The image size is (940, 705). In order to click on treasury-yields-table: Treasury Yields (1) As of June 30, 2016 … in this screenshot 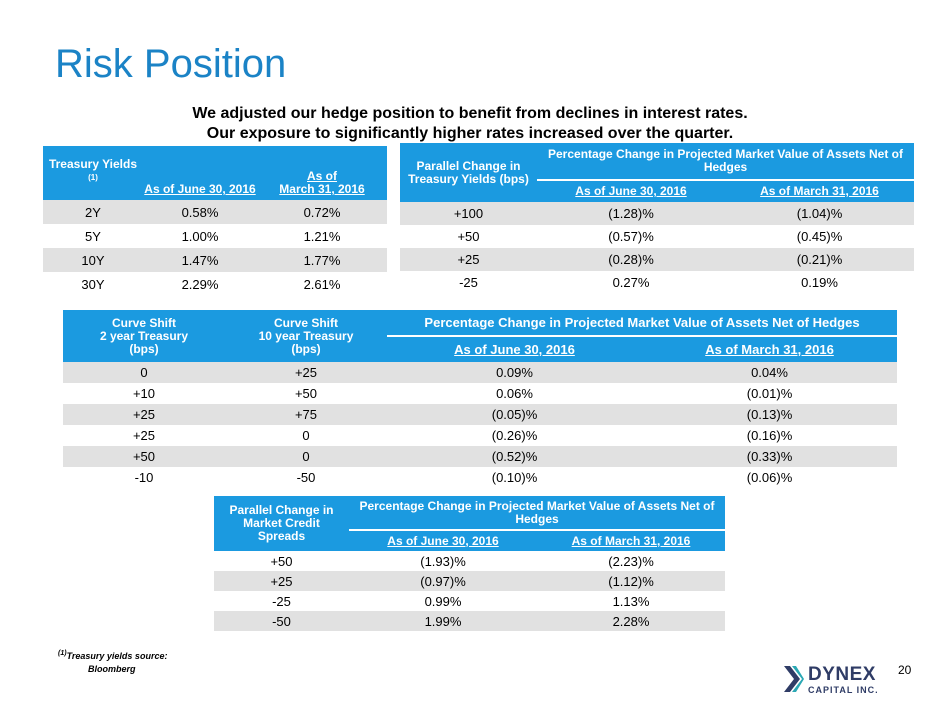, I will do `click(215, 221)`.